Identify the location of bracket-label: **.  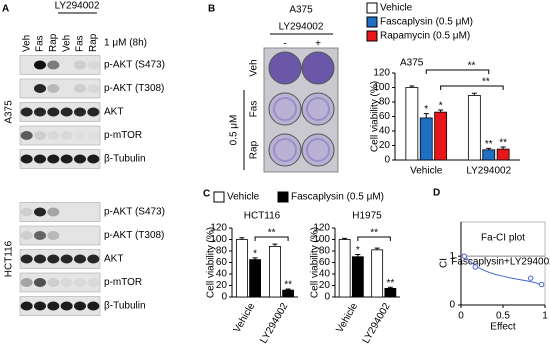
(486, 82).